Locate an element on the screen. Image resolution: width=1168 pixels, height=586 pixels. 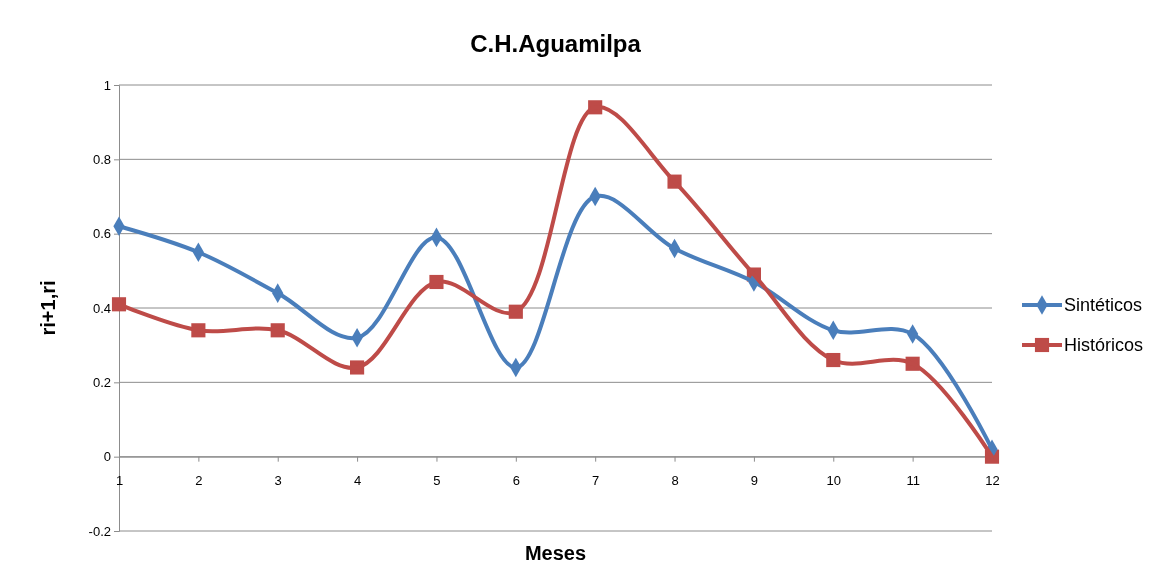
y-tick-label: 0.4 is located at coordinates (101, 308).